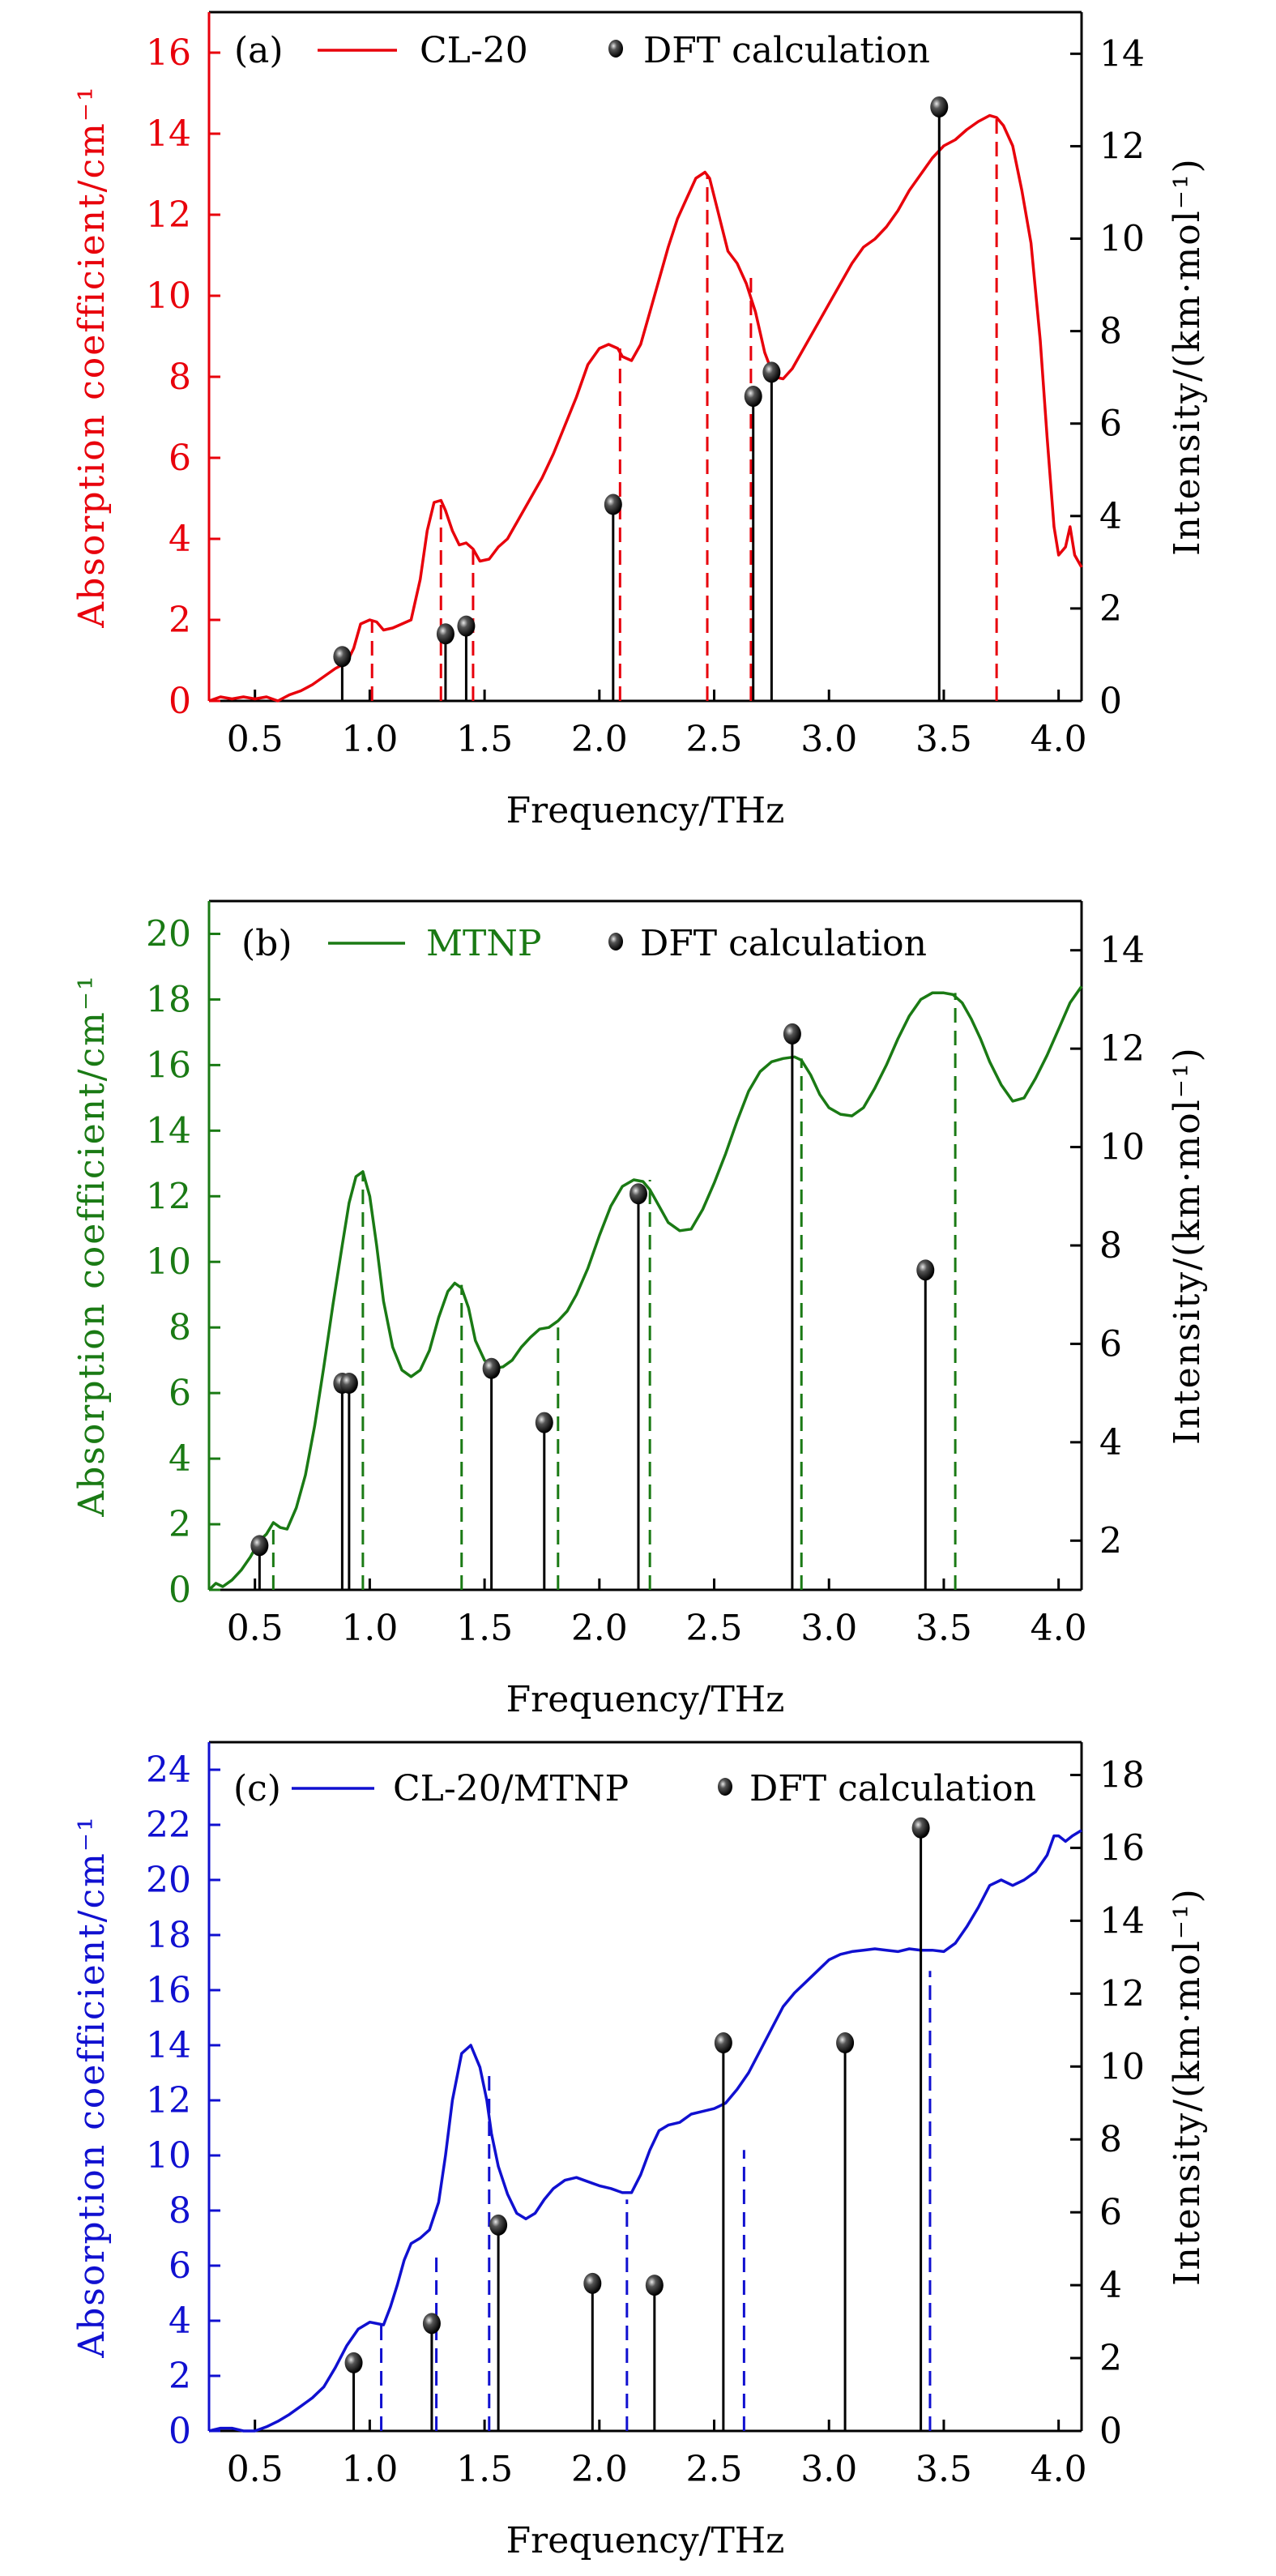  I want to click on y2-tick-label: 18, so click(1122, 1775).